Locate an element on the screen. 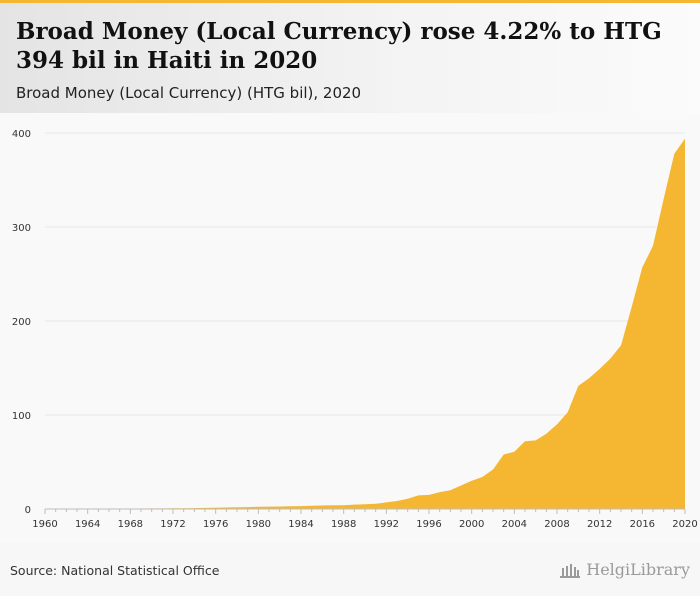 The width and height of the screenshot is (700, 596). y-tick-label: 300 is located at coordinates (21, 228).